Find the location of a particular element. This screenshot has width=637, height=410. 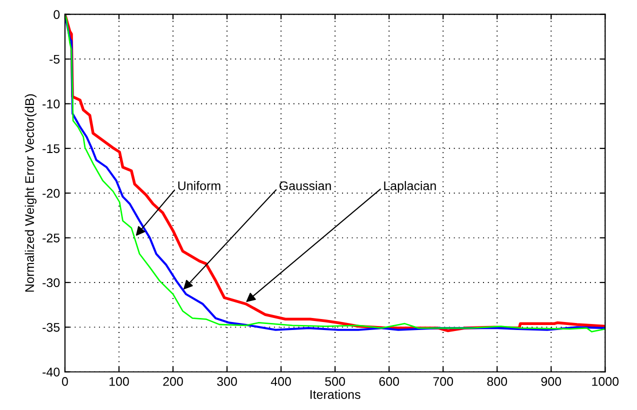

annotation: Laplacian is located at coordinates (410, 187).